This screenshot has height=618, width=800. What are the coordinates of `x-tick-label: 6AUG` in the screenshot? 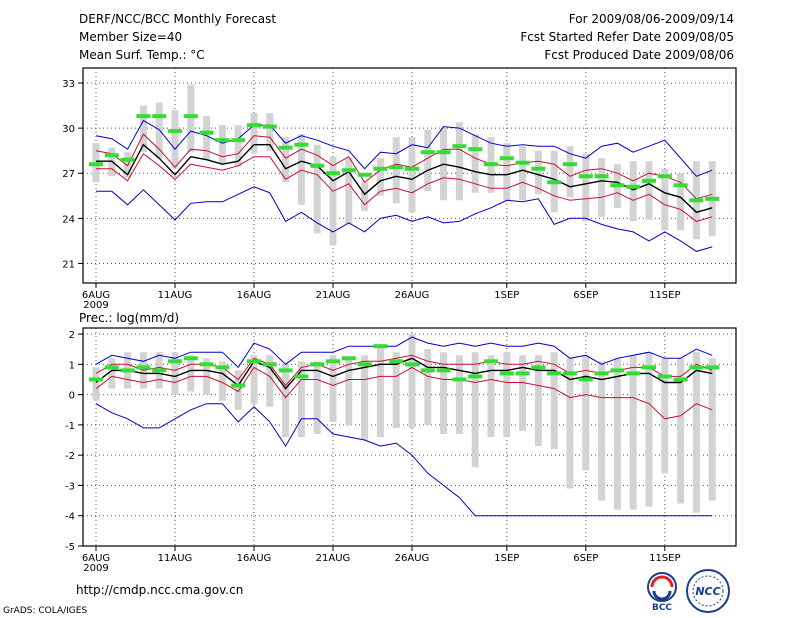 It's located at (96, 295).